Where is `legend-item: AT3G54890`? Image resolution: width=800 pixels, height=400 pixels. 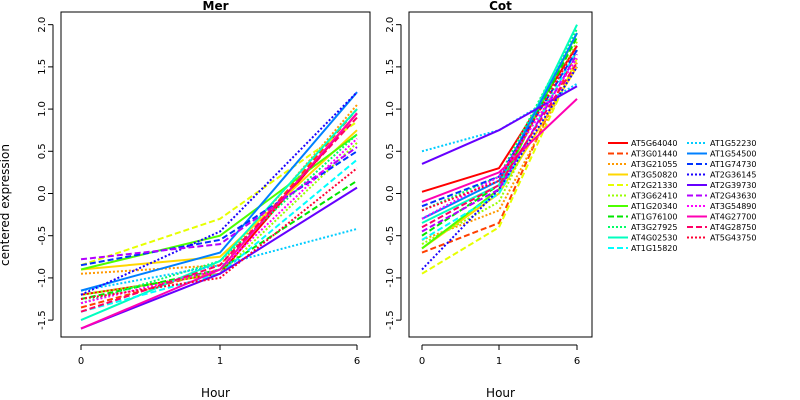
legend-item: AT3G54890 is located at coordinates (721, 206).